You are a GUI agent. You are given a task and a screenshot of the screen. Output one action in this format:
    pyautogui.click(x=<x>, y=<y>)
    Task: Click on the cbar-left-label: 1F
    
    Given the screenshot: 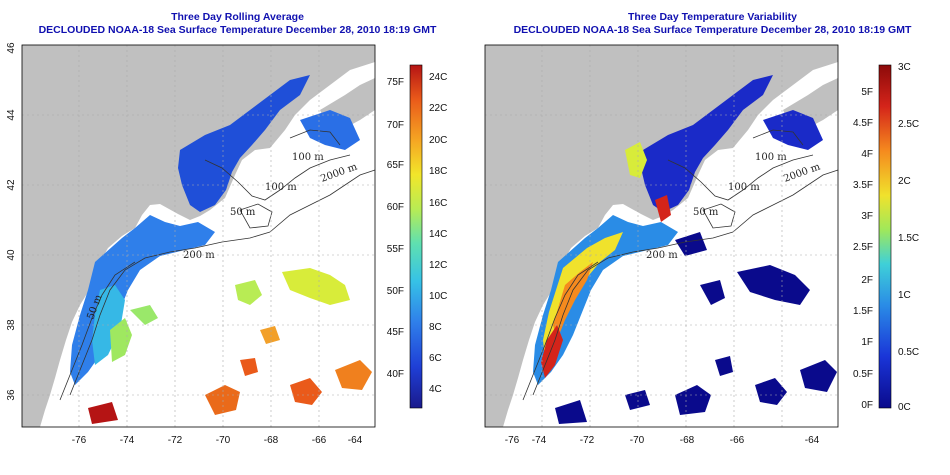 What is the action you would take?
    pyautogui.click(x=867, y=342)
    